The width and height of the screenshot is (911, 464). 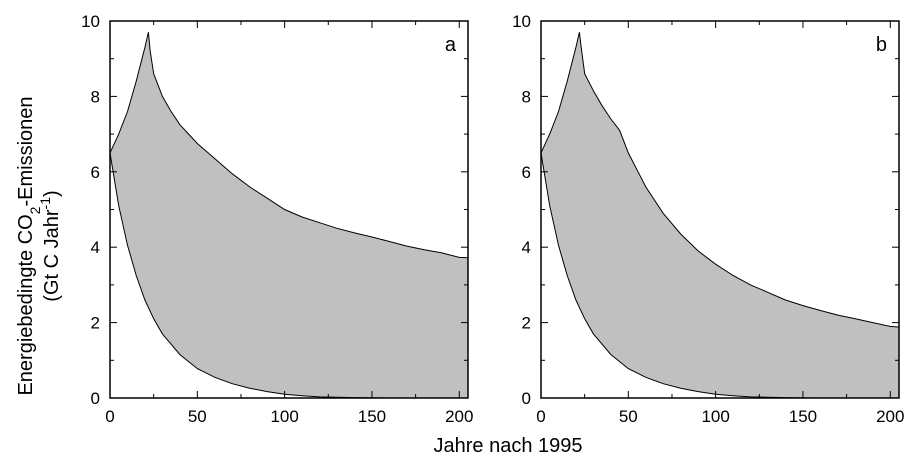 I want to click on y-axis-title: Energiebedingte CO2-Emissionen, so click(x=29, y=245).